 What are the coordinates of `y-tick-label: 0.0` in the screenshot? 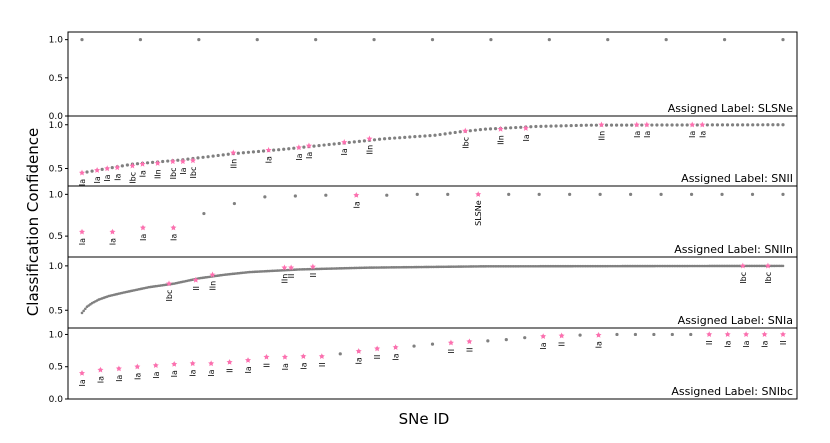 It's located at (56, 117).